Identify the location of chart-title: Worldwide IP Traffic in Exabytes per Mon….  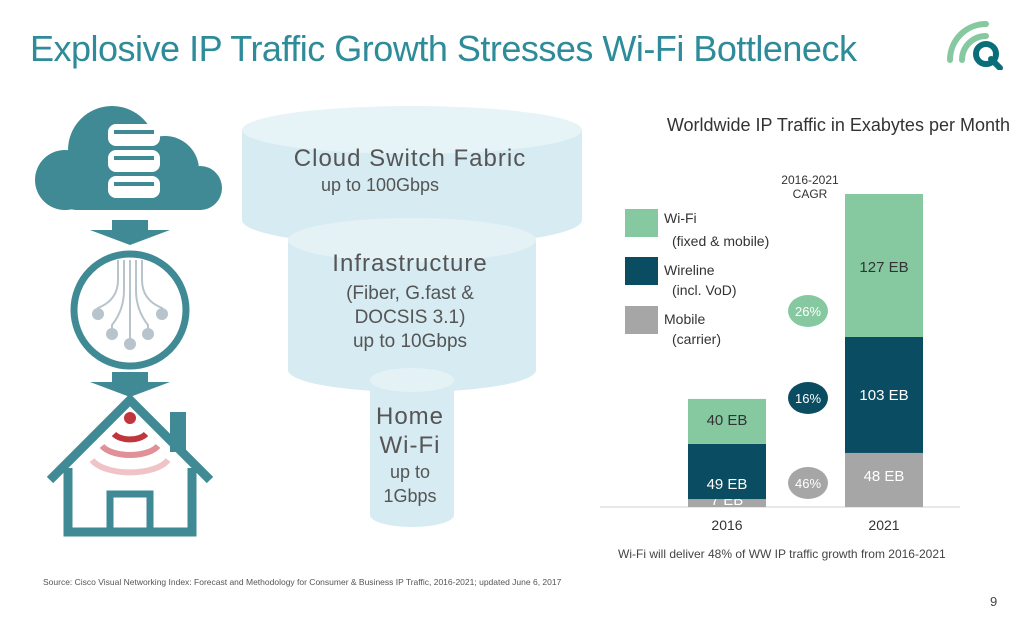
(838, 125).